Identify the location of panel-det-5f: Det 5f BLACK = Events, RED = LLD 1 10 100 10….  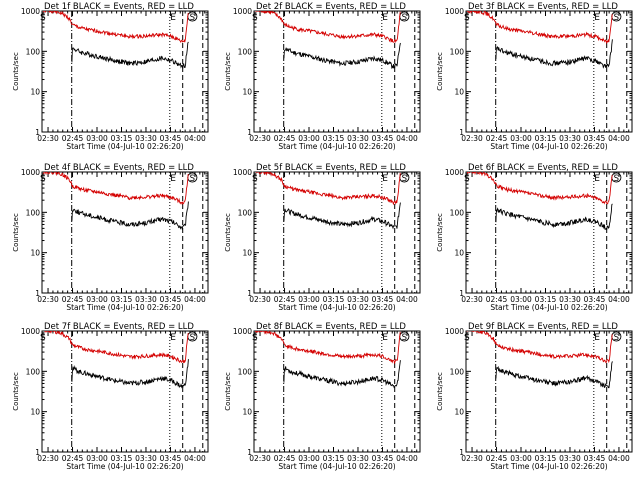
(322, 237).